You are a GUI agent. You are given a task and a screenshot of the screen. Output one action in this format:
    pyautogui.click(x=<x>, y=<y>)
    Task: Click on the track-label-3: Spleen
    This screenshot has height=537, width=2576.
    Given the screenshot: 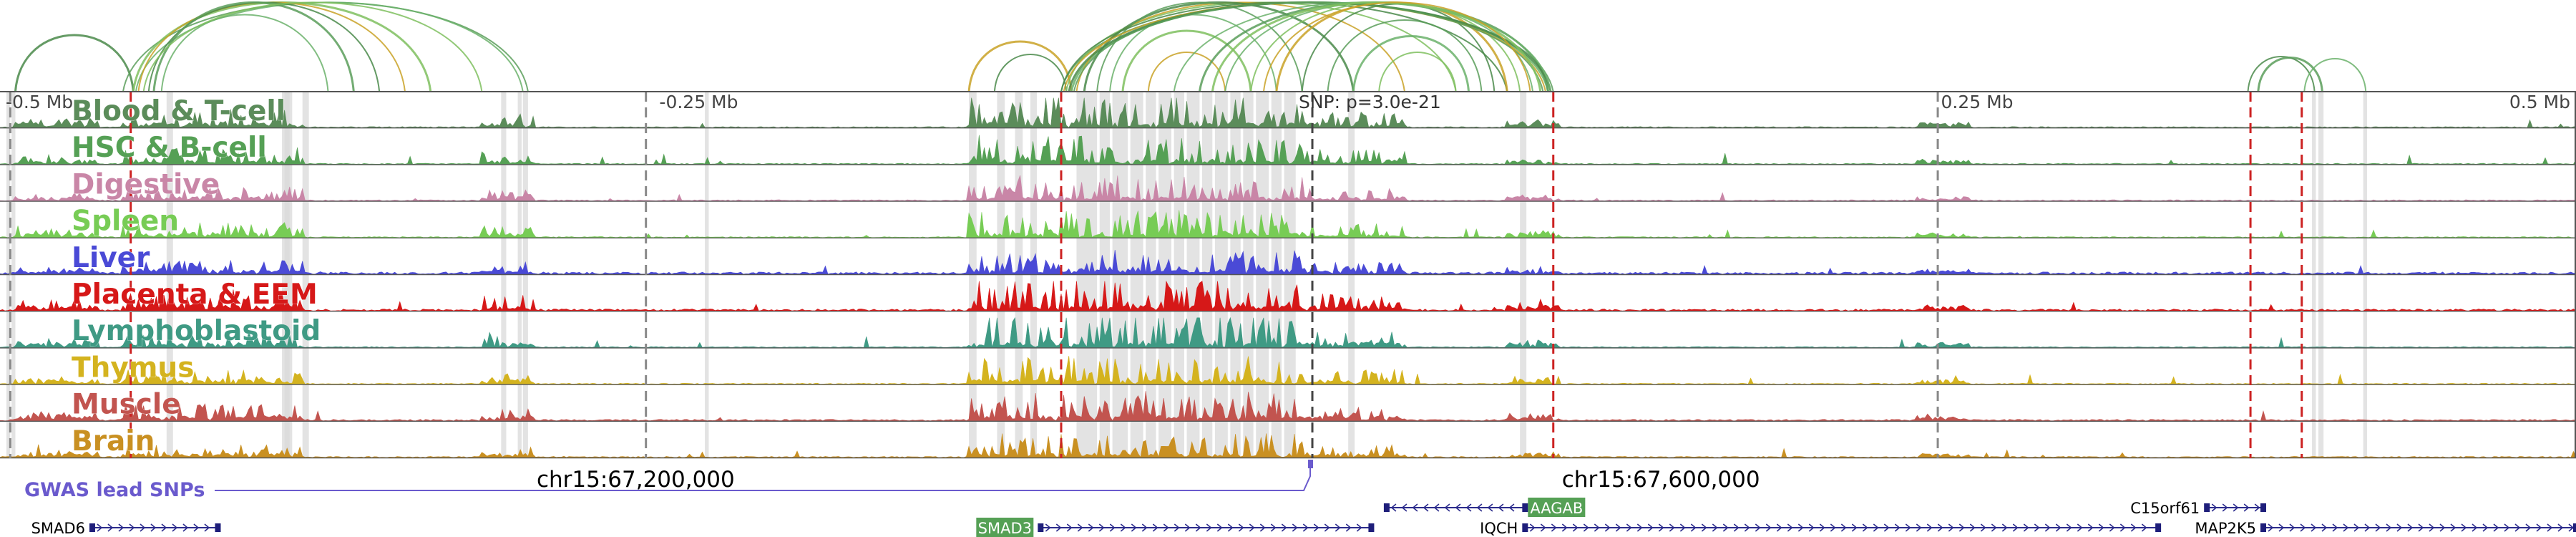 What is the action you would take?
    pyautogui.click(x=125, y=221)
    